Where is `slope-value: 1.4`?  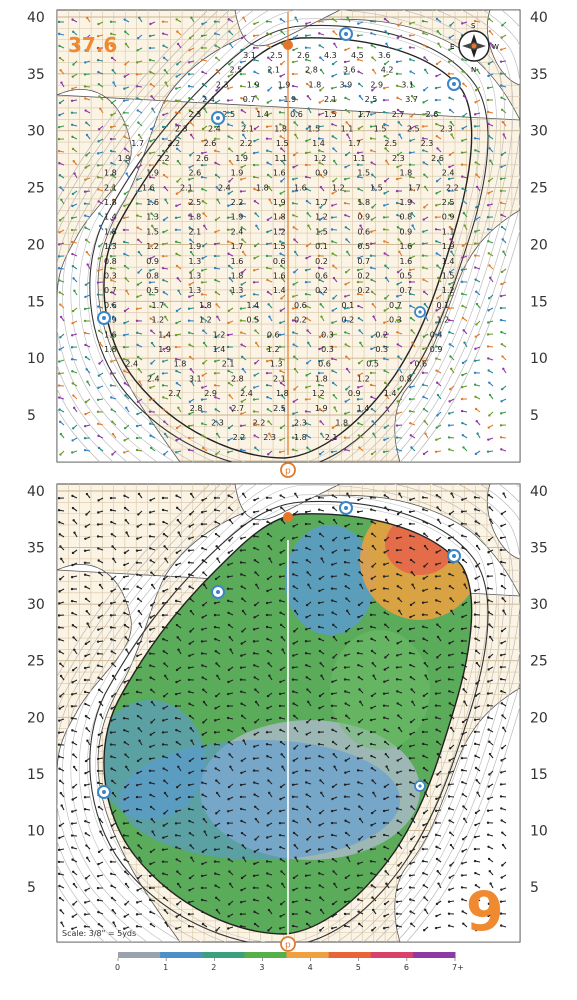
slope-value: 1.4 is located at coordinates (164, 334).